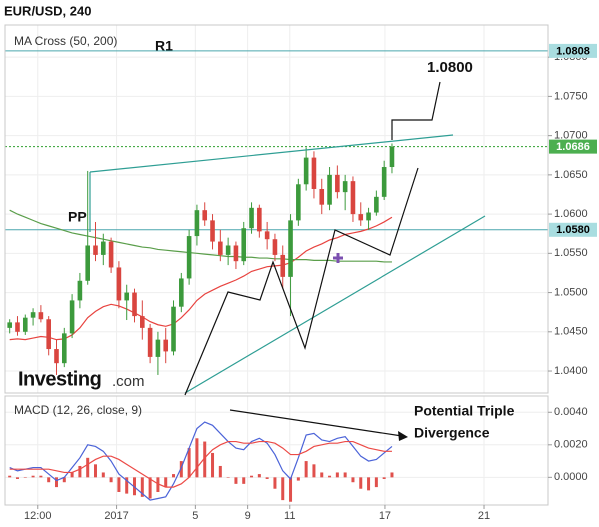 The width and height of the screenshot is (599, 527). Describe the element at coordinates (77, 217) in the screenshot. I see `annotation: PP` at that location.